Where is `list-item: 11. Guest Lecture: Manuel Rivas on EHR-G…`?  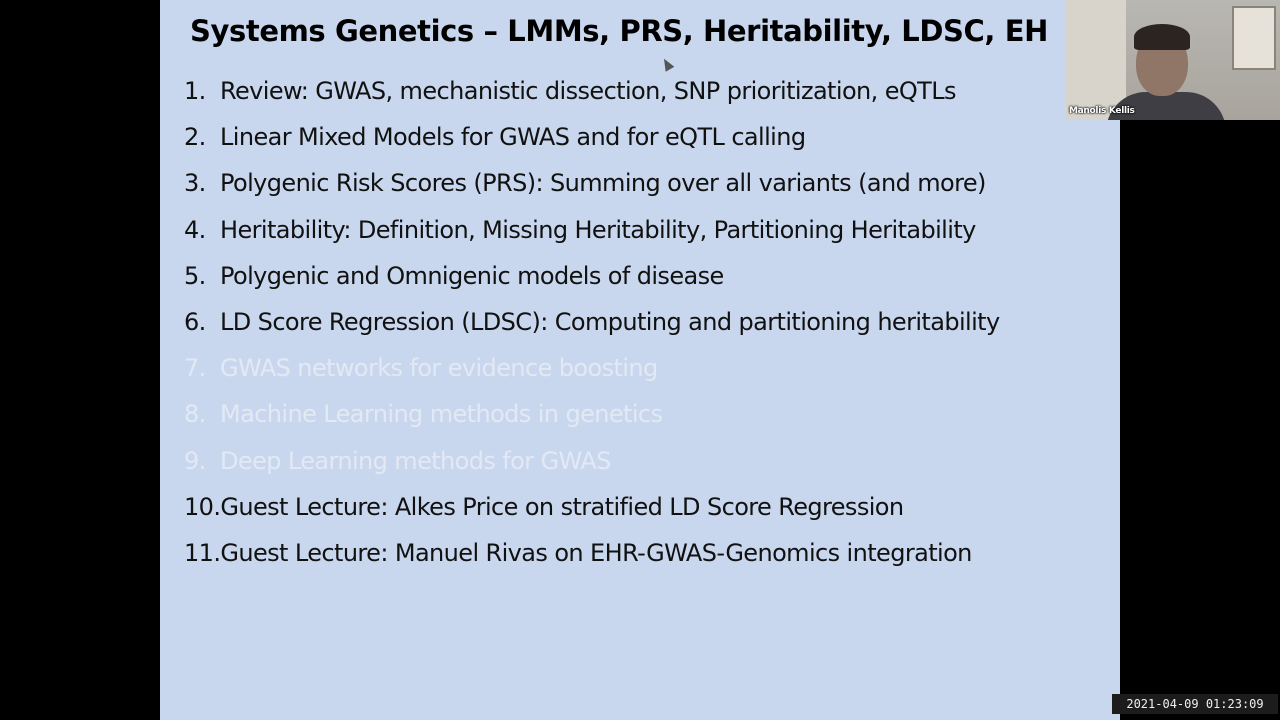 list-item: 11. Guest Lecture: Manuel Rivas on EHR-G… is located at coordinates (592, 557).